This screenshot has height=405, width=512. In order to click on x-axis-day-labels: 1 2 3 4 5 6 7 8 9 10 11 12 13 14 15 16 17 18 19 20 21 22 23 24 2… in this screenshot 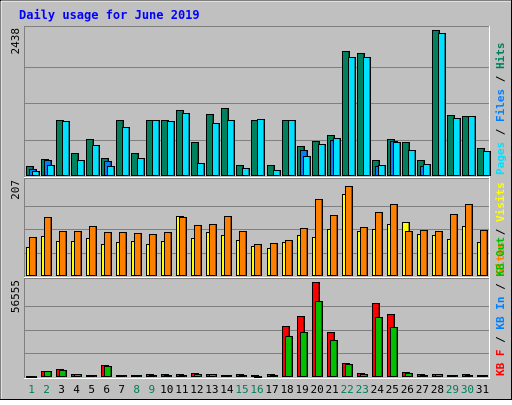, I will do `click(258, 389)`.